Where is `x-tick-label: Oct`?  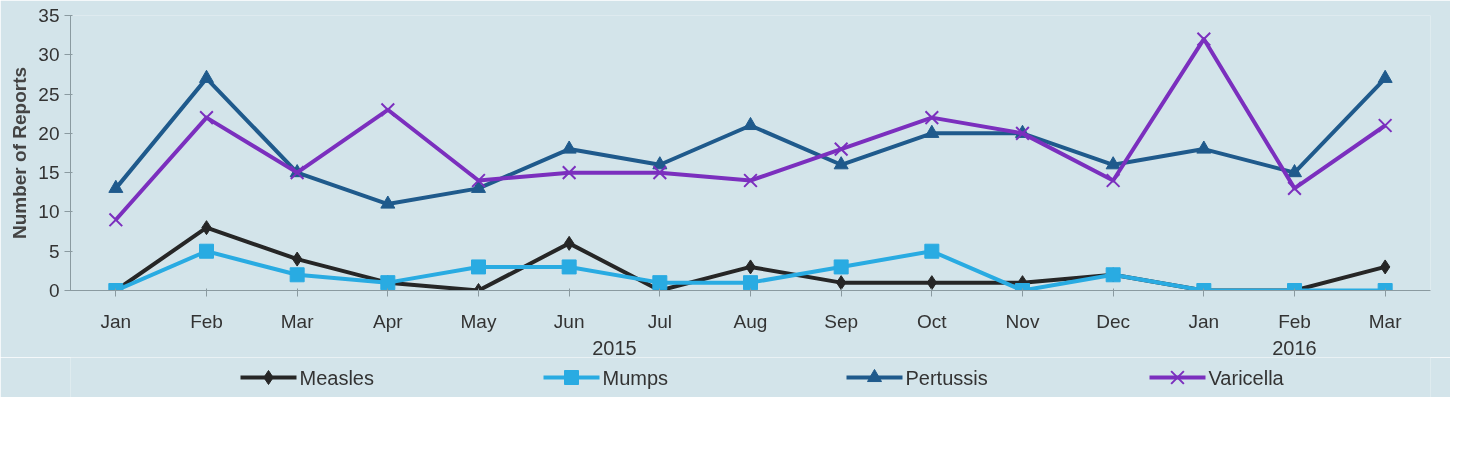
x-tick-label: Oct is located at coordinates (932, 321).